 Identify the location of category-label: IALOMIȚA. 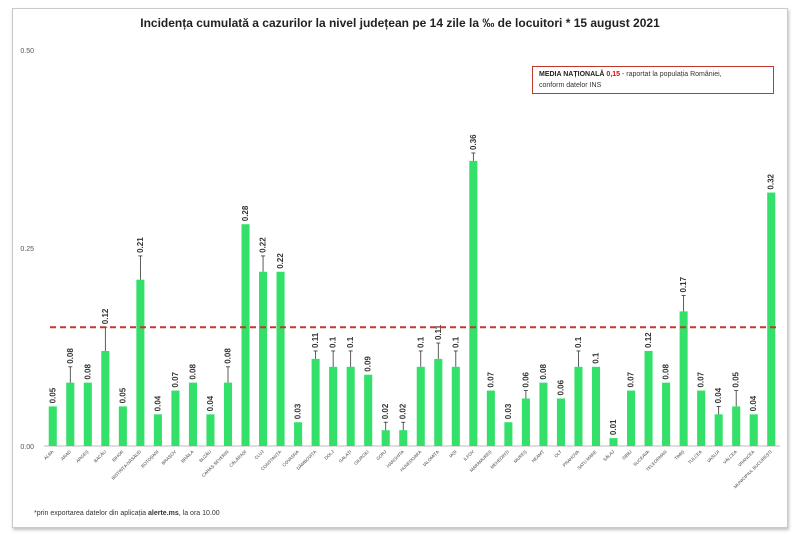
(431, 458).